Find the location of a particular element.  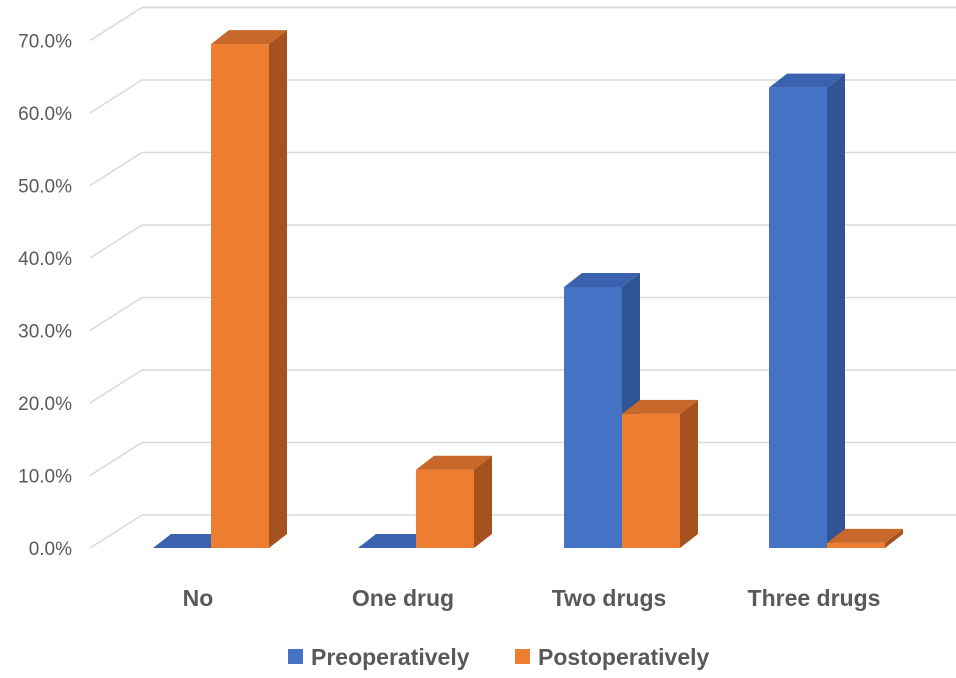

x-tick-label: One drug is located at coordinates (403, 598).